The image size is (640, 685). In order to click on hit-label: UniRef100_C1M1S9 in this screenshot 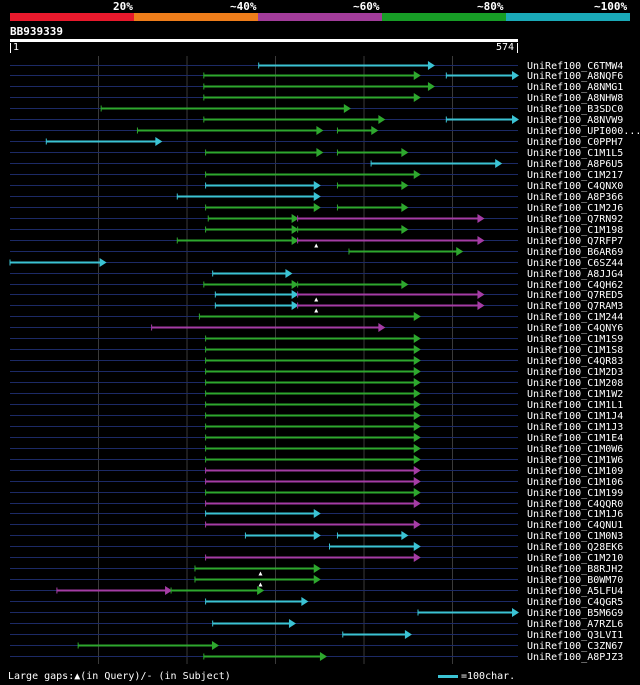, I will do `click(575, 339)`.